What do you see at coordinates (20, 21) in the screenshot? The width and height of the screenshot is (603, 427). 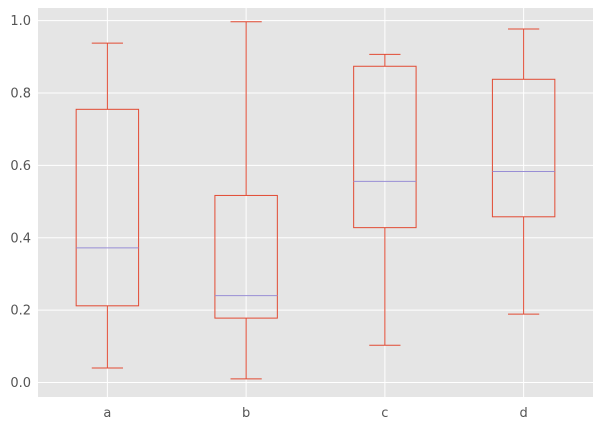 I see `y-tick-label: 1.0` at bounding box center [20, 21].